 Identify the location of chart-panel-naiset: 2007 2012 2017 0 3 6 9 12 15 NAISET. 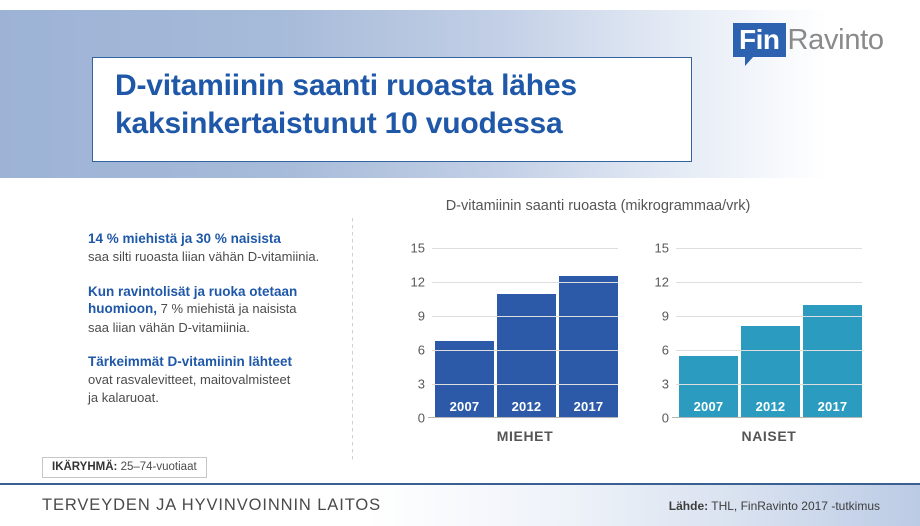
(752, 342).